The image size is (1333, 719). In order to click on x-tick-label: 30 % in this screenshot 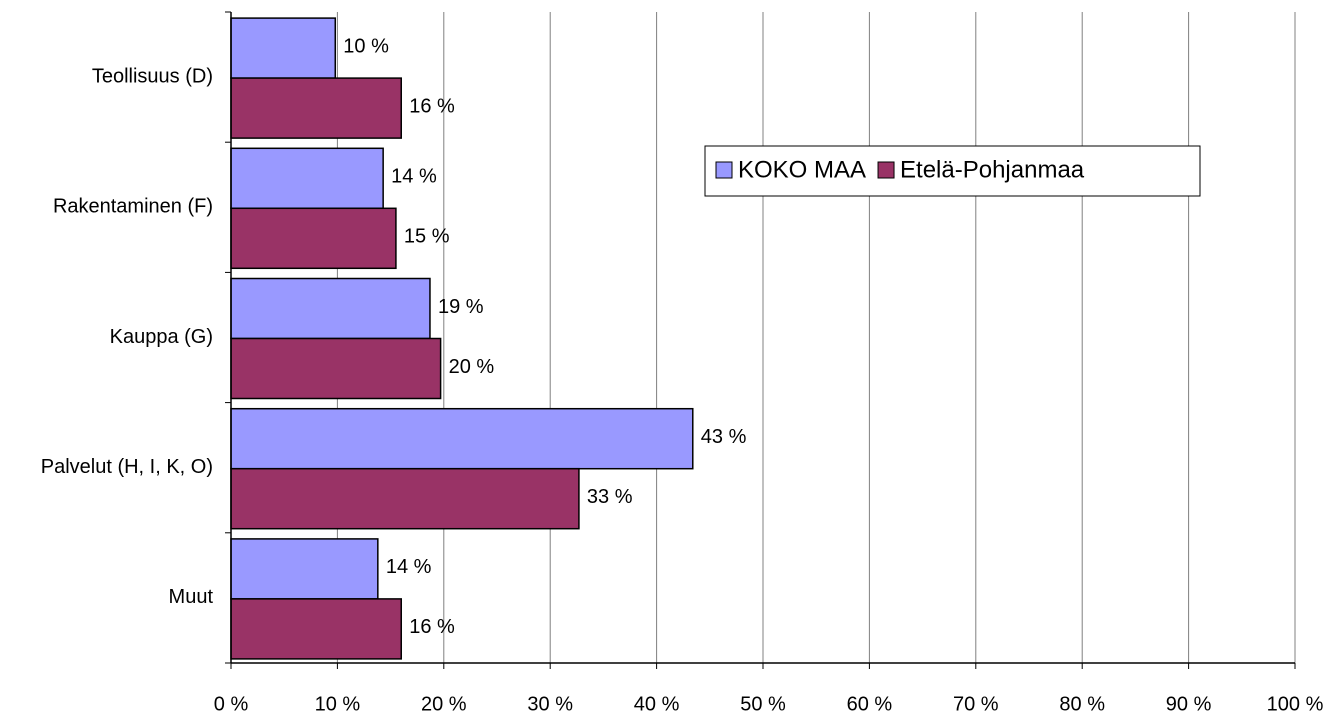, I will do `click(550, 704)`.